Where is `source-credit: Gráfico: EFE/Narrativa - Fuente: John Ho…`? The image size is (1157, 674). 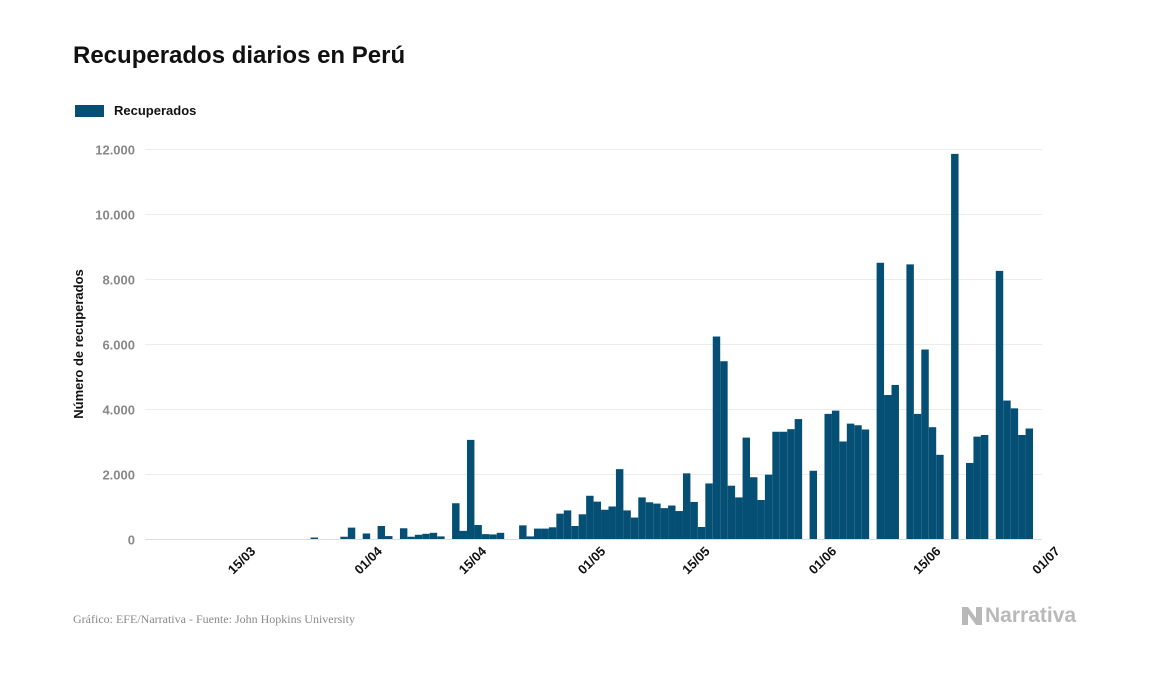
source-credit: Gráfico: EFE/Narrativa - Fuente: John Ho… is located at coordinates (214, 619).